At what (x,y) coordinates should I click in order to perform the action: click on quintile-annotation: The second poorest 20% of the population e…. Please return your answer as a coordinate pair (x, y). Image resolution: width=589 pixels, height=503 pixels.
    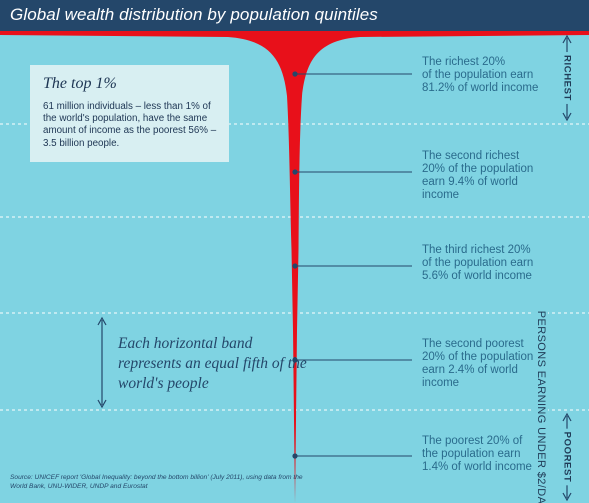
    Looking at the image, I should click on (412, 363).